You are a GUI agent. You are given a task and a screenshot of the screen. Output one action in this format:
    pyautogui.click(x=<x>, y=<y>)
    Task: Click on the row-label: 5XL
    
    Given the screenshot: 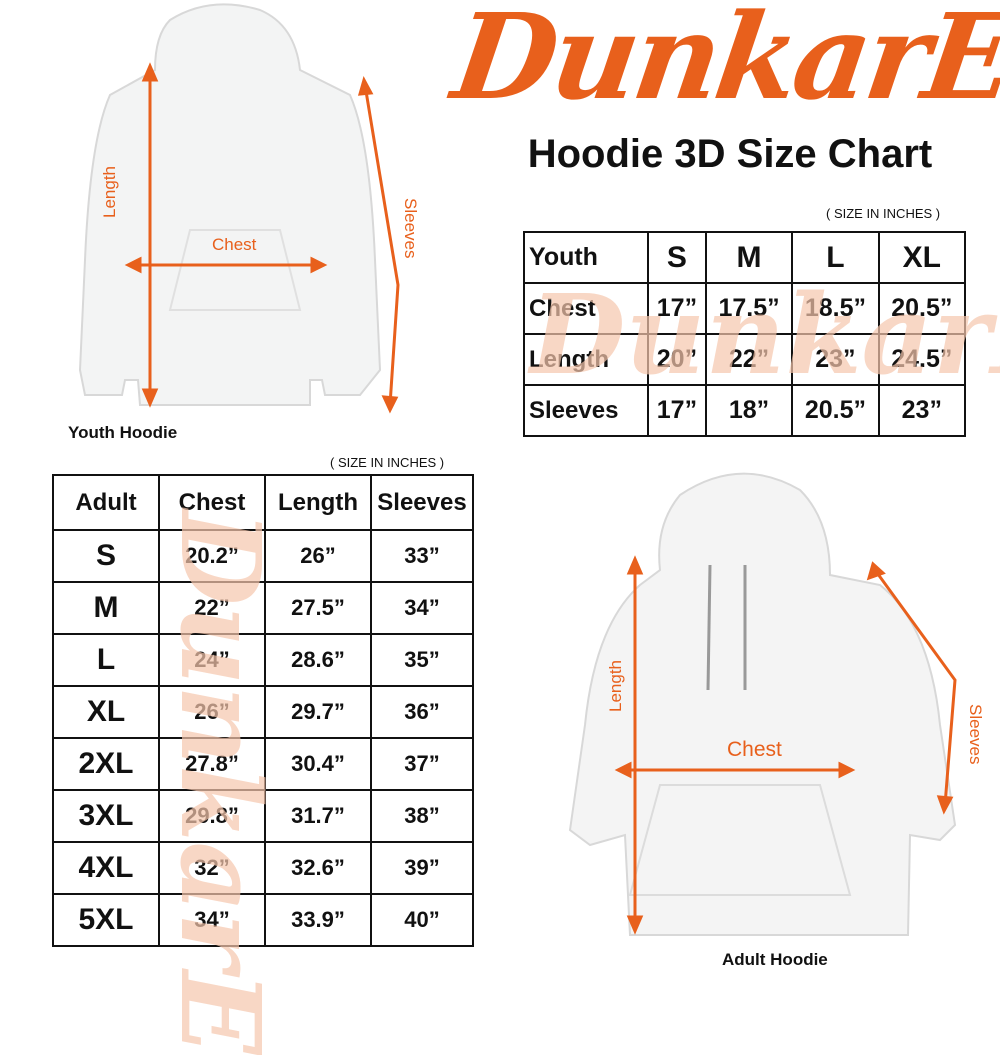 What is the action you would take?
    pyautogui.click(x=106, y=920)
    